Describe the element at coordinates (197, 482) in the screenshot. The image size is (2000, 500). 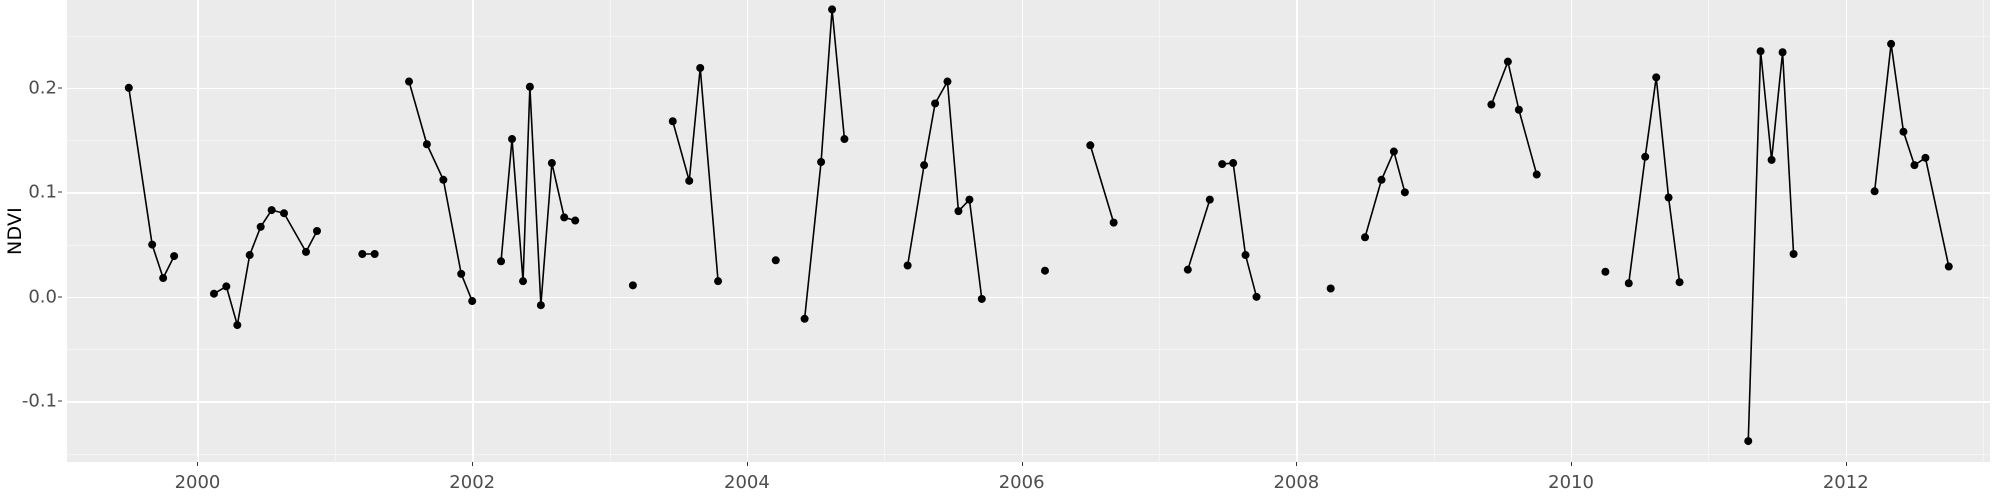
I see `x-axis-tick-label: 2000` at that location.